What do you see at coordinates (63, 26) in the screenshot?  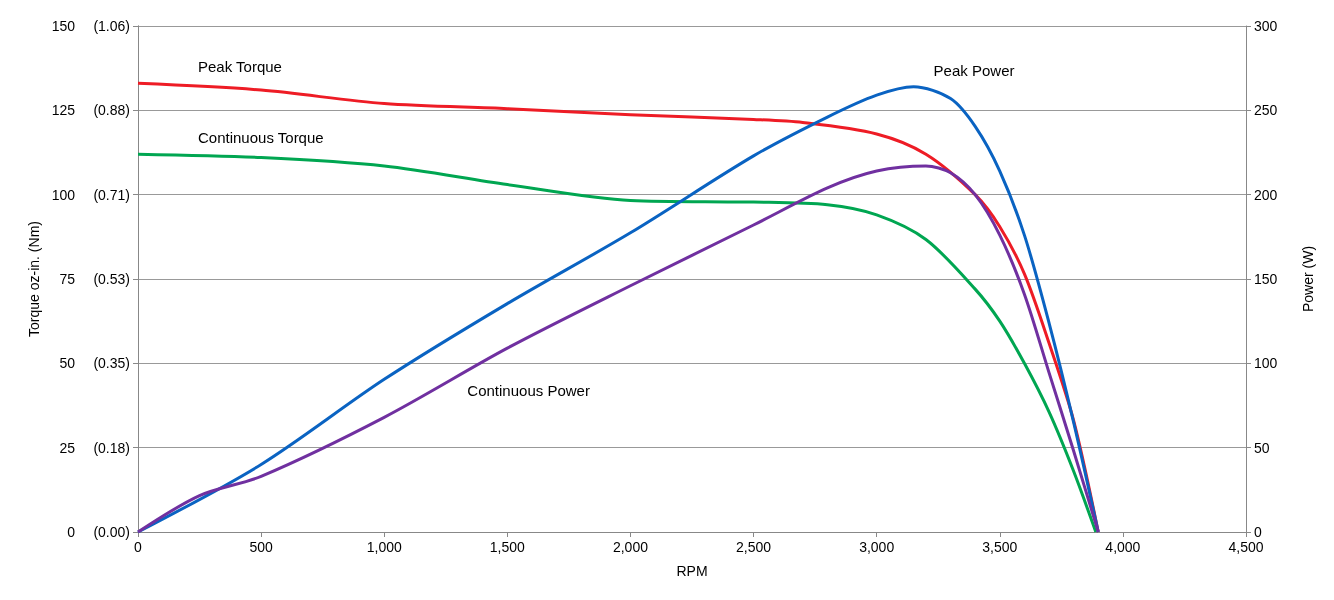 I see `y-tick-label: 150` at bounding box center [63, 26].